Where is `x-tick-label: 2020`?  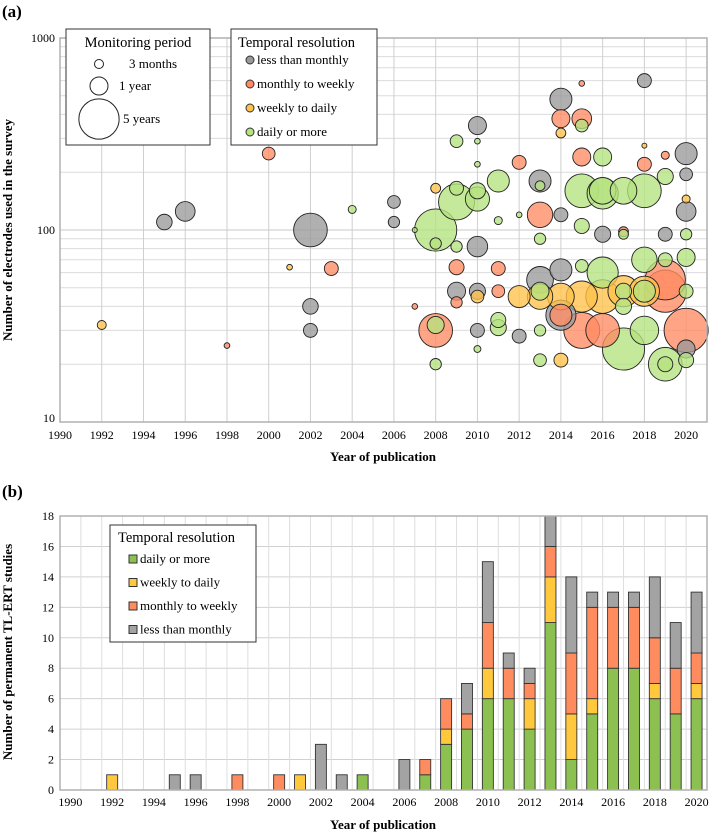 x-tick-label: 2020 is located at coordinates (697, 802).